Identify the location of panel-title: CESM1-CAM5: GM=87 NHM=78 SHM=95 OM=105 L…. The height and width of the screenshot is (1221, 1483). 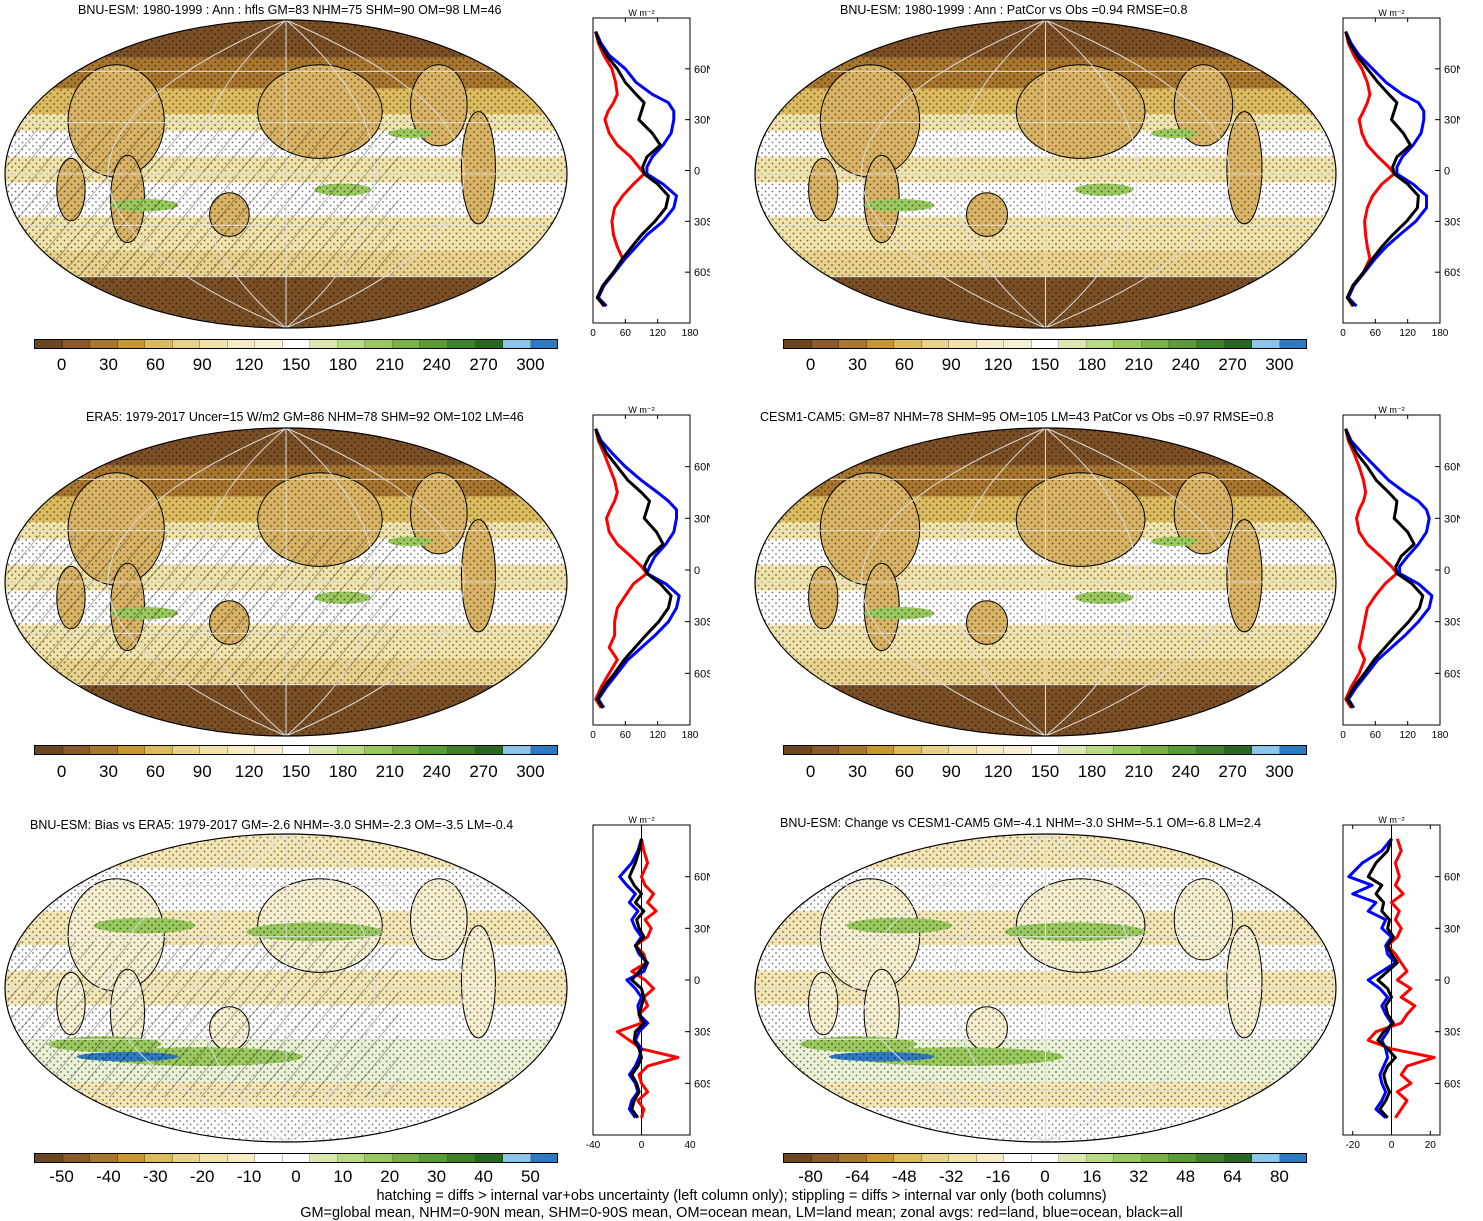
(1017, 417).